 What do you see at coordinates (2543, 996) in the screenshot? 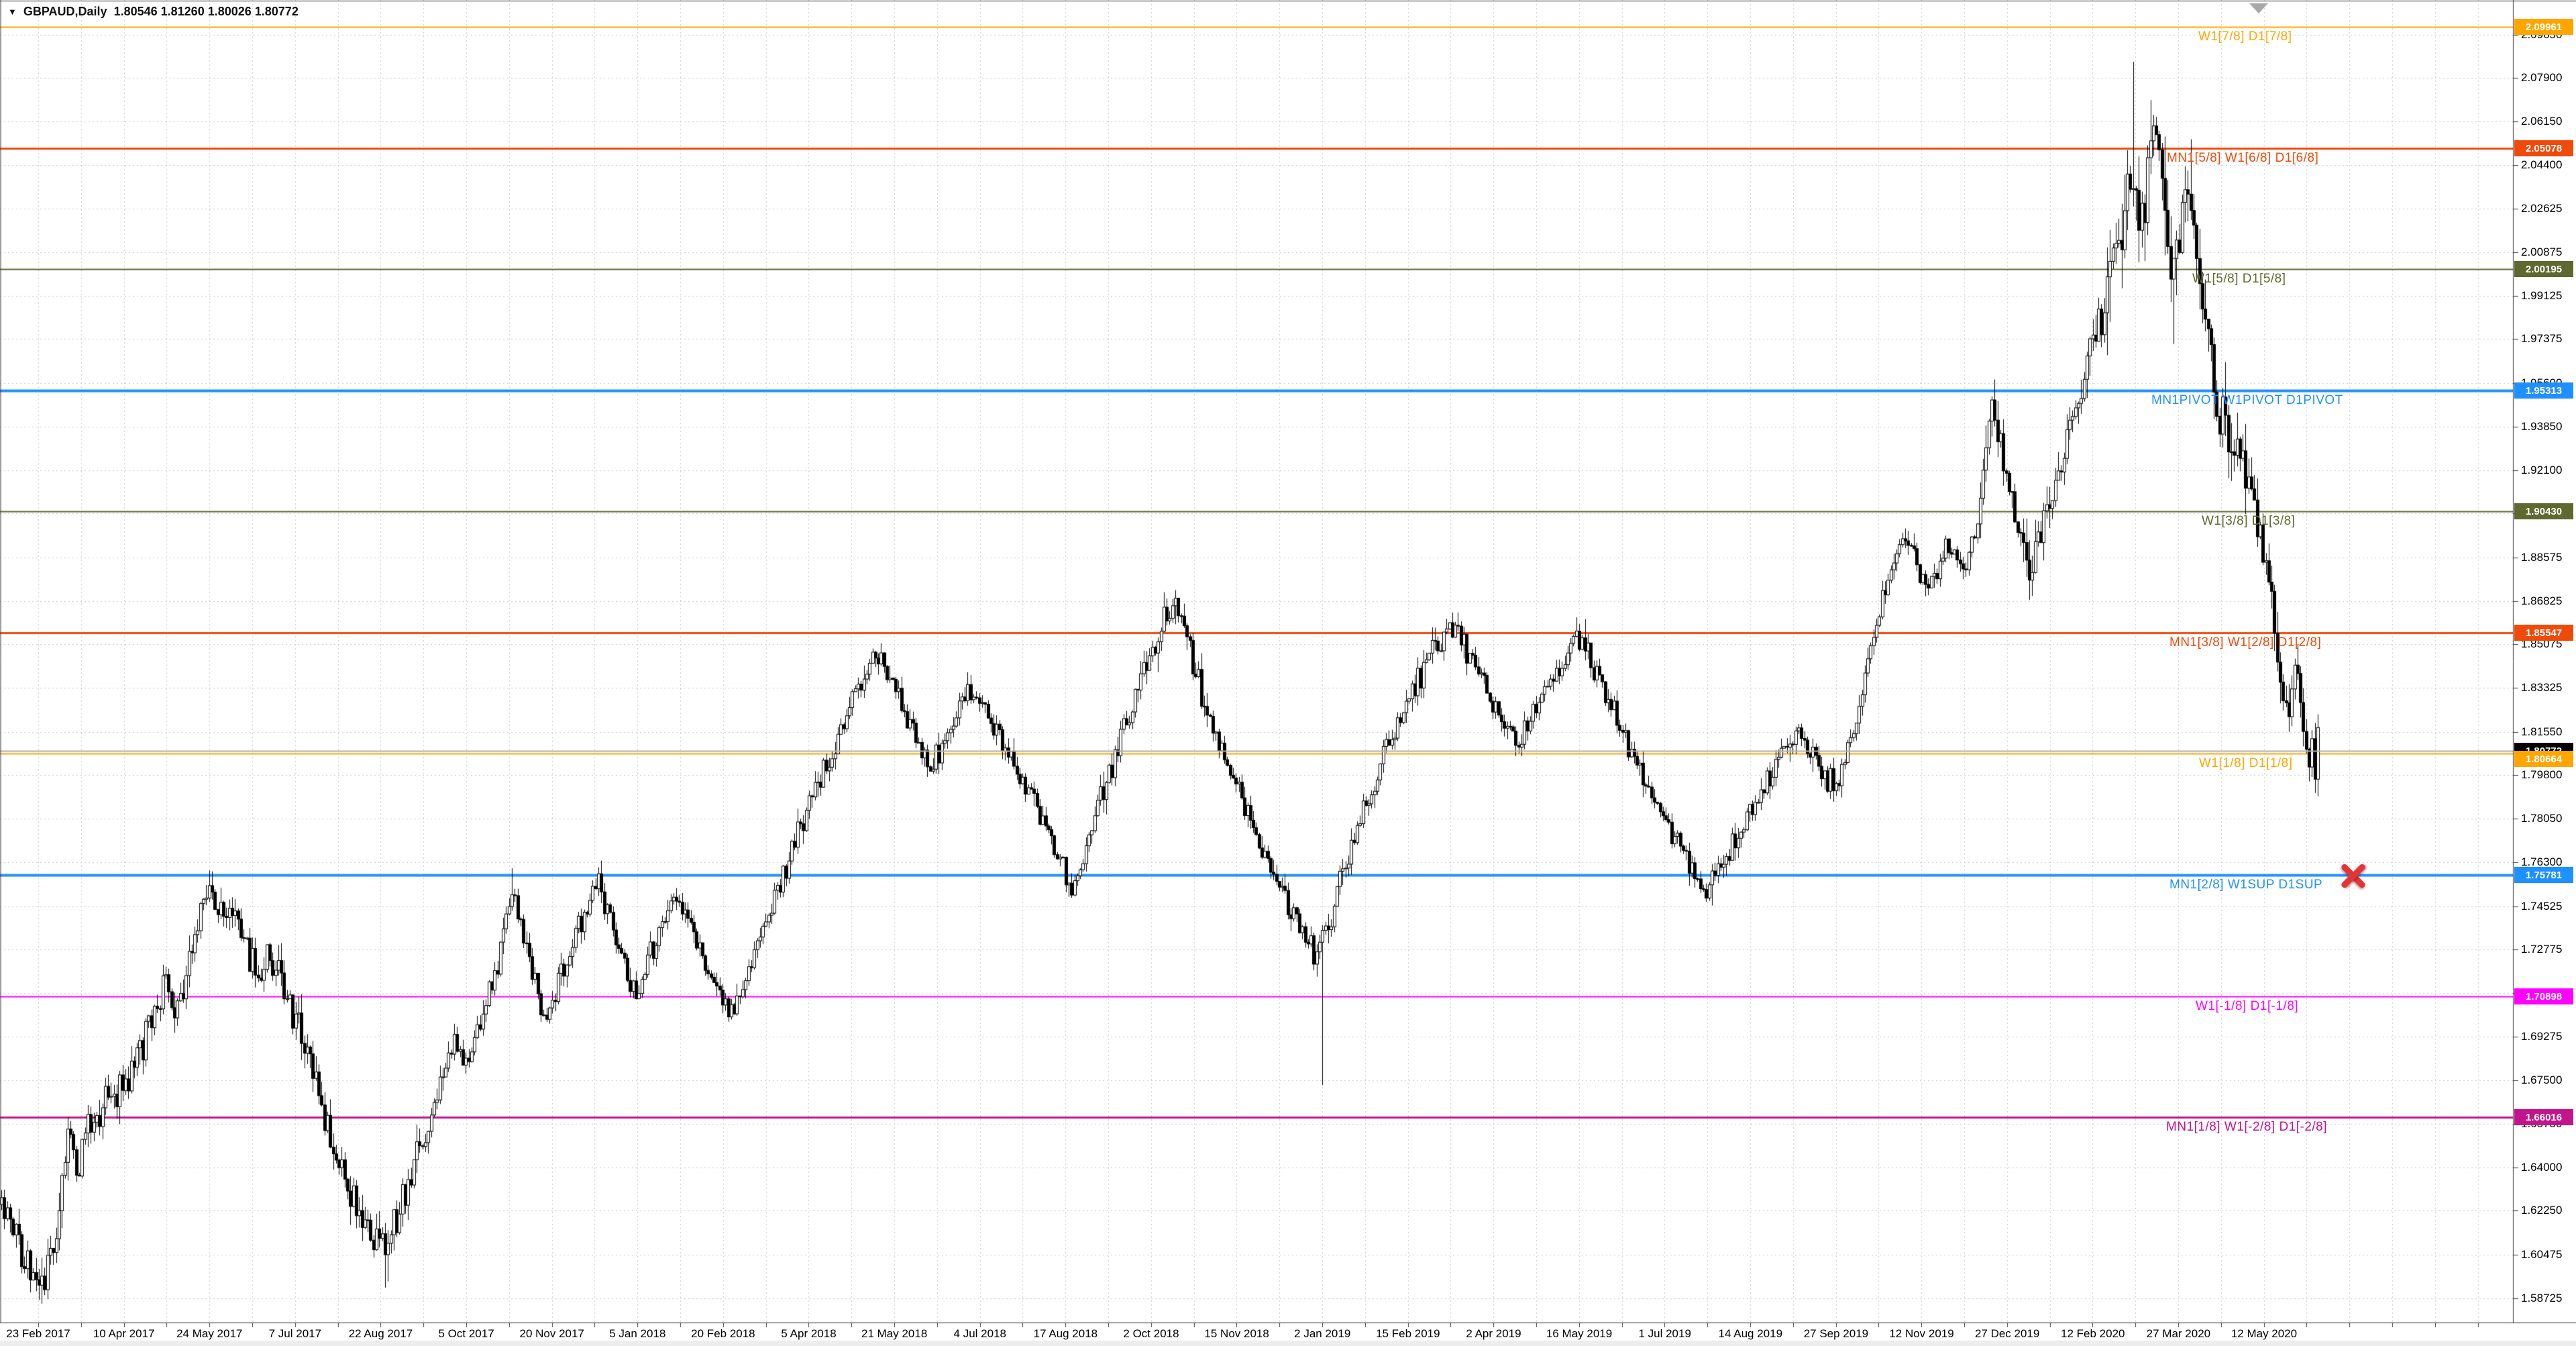
I see `level-badge: 1.70898` at bounding box center [2543, 996].